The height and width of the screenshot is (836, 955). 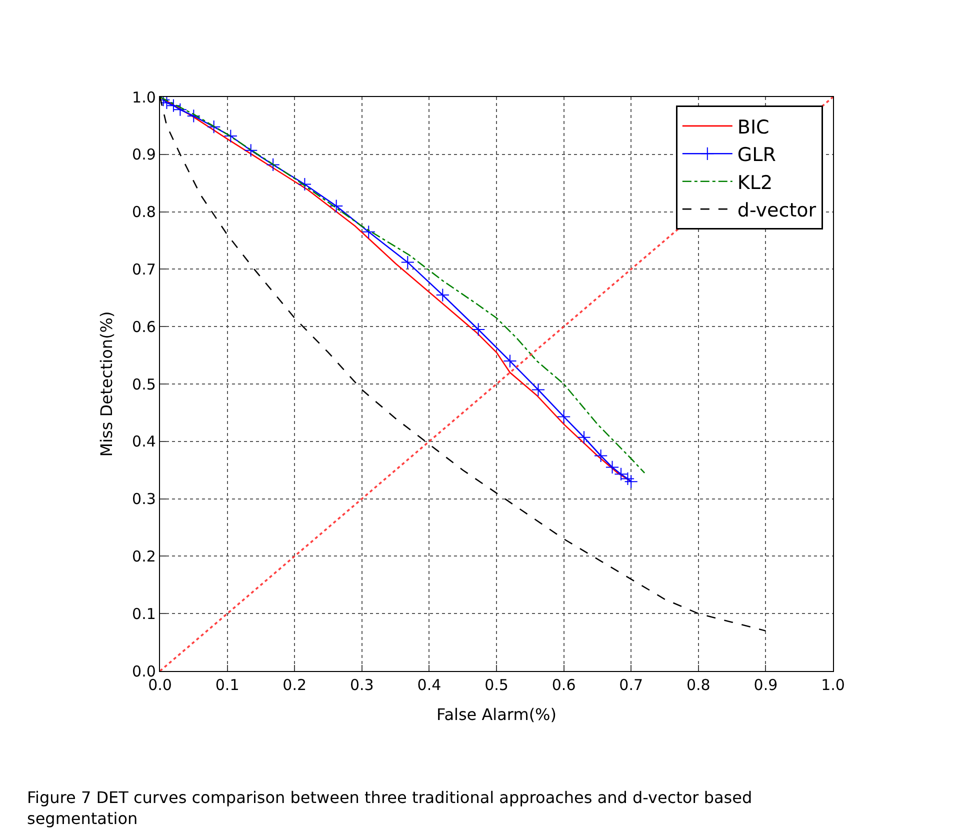 What do you see at coordinates (753, 127) in the screenshot?
I see `legend-label: BIC` at bounding box center [753, 127].